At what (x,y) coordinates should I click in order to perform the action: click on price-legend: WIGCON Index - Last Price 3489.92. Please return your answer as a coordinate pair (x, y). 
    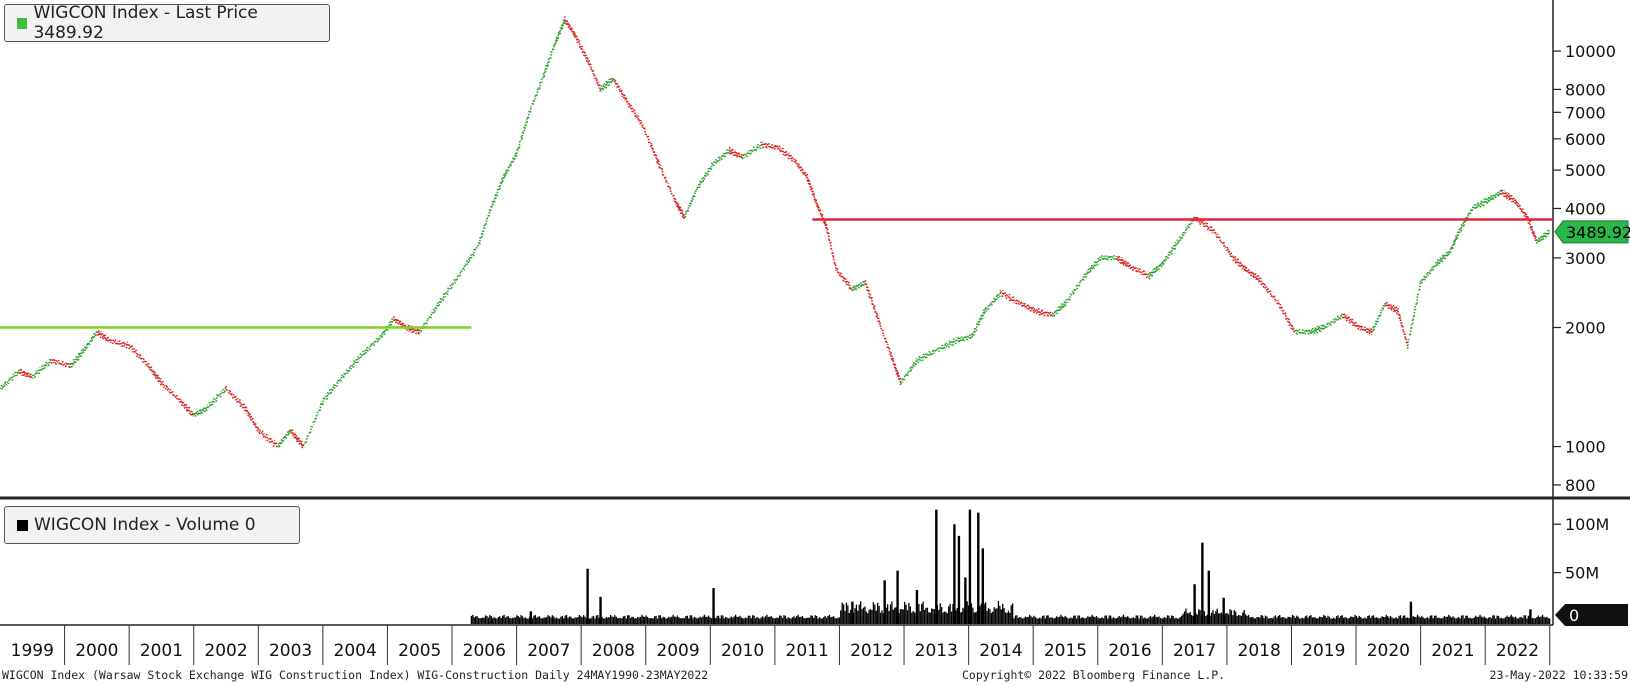
    Looking at the image, I should click on (167, 23).